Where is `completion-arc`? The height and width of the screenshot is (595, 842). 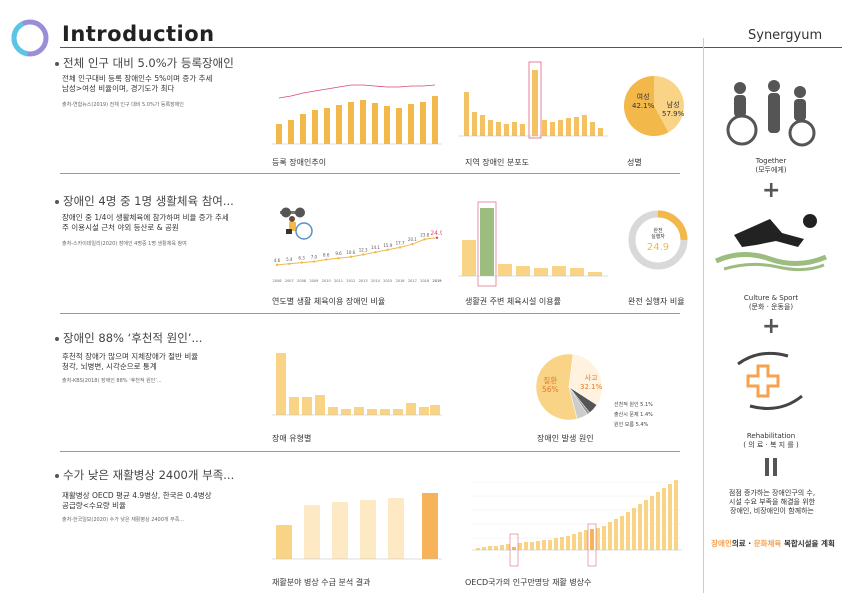 completion-arc is located at coordinates (658, 240).